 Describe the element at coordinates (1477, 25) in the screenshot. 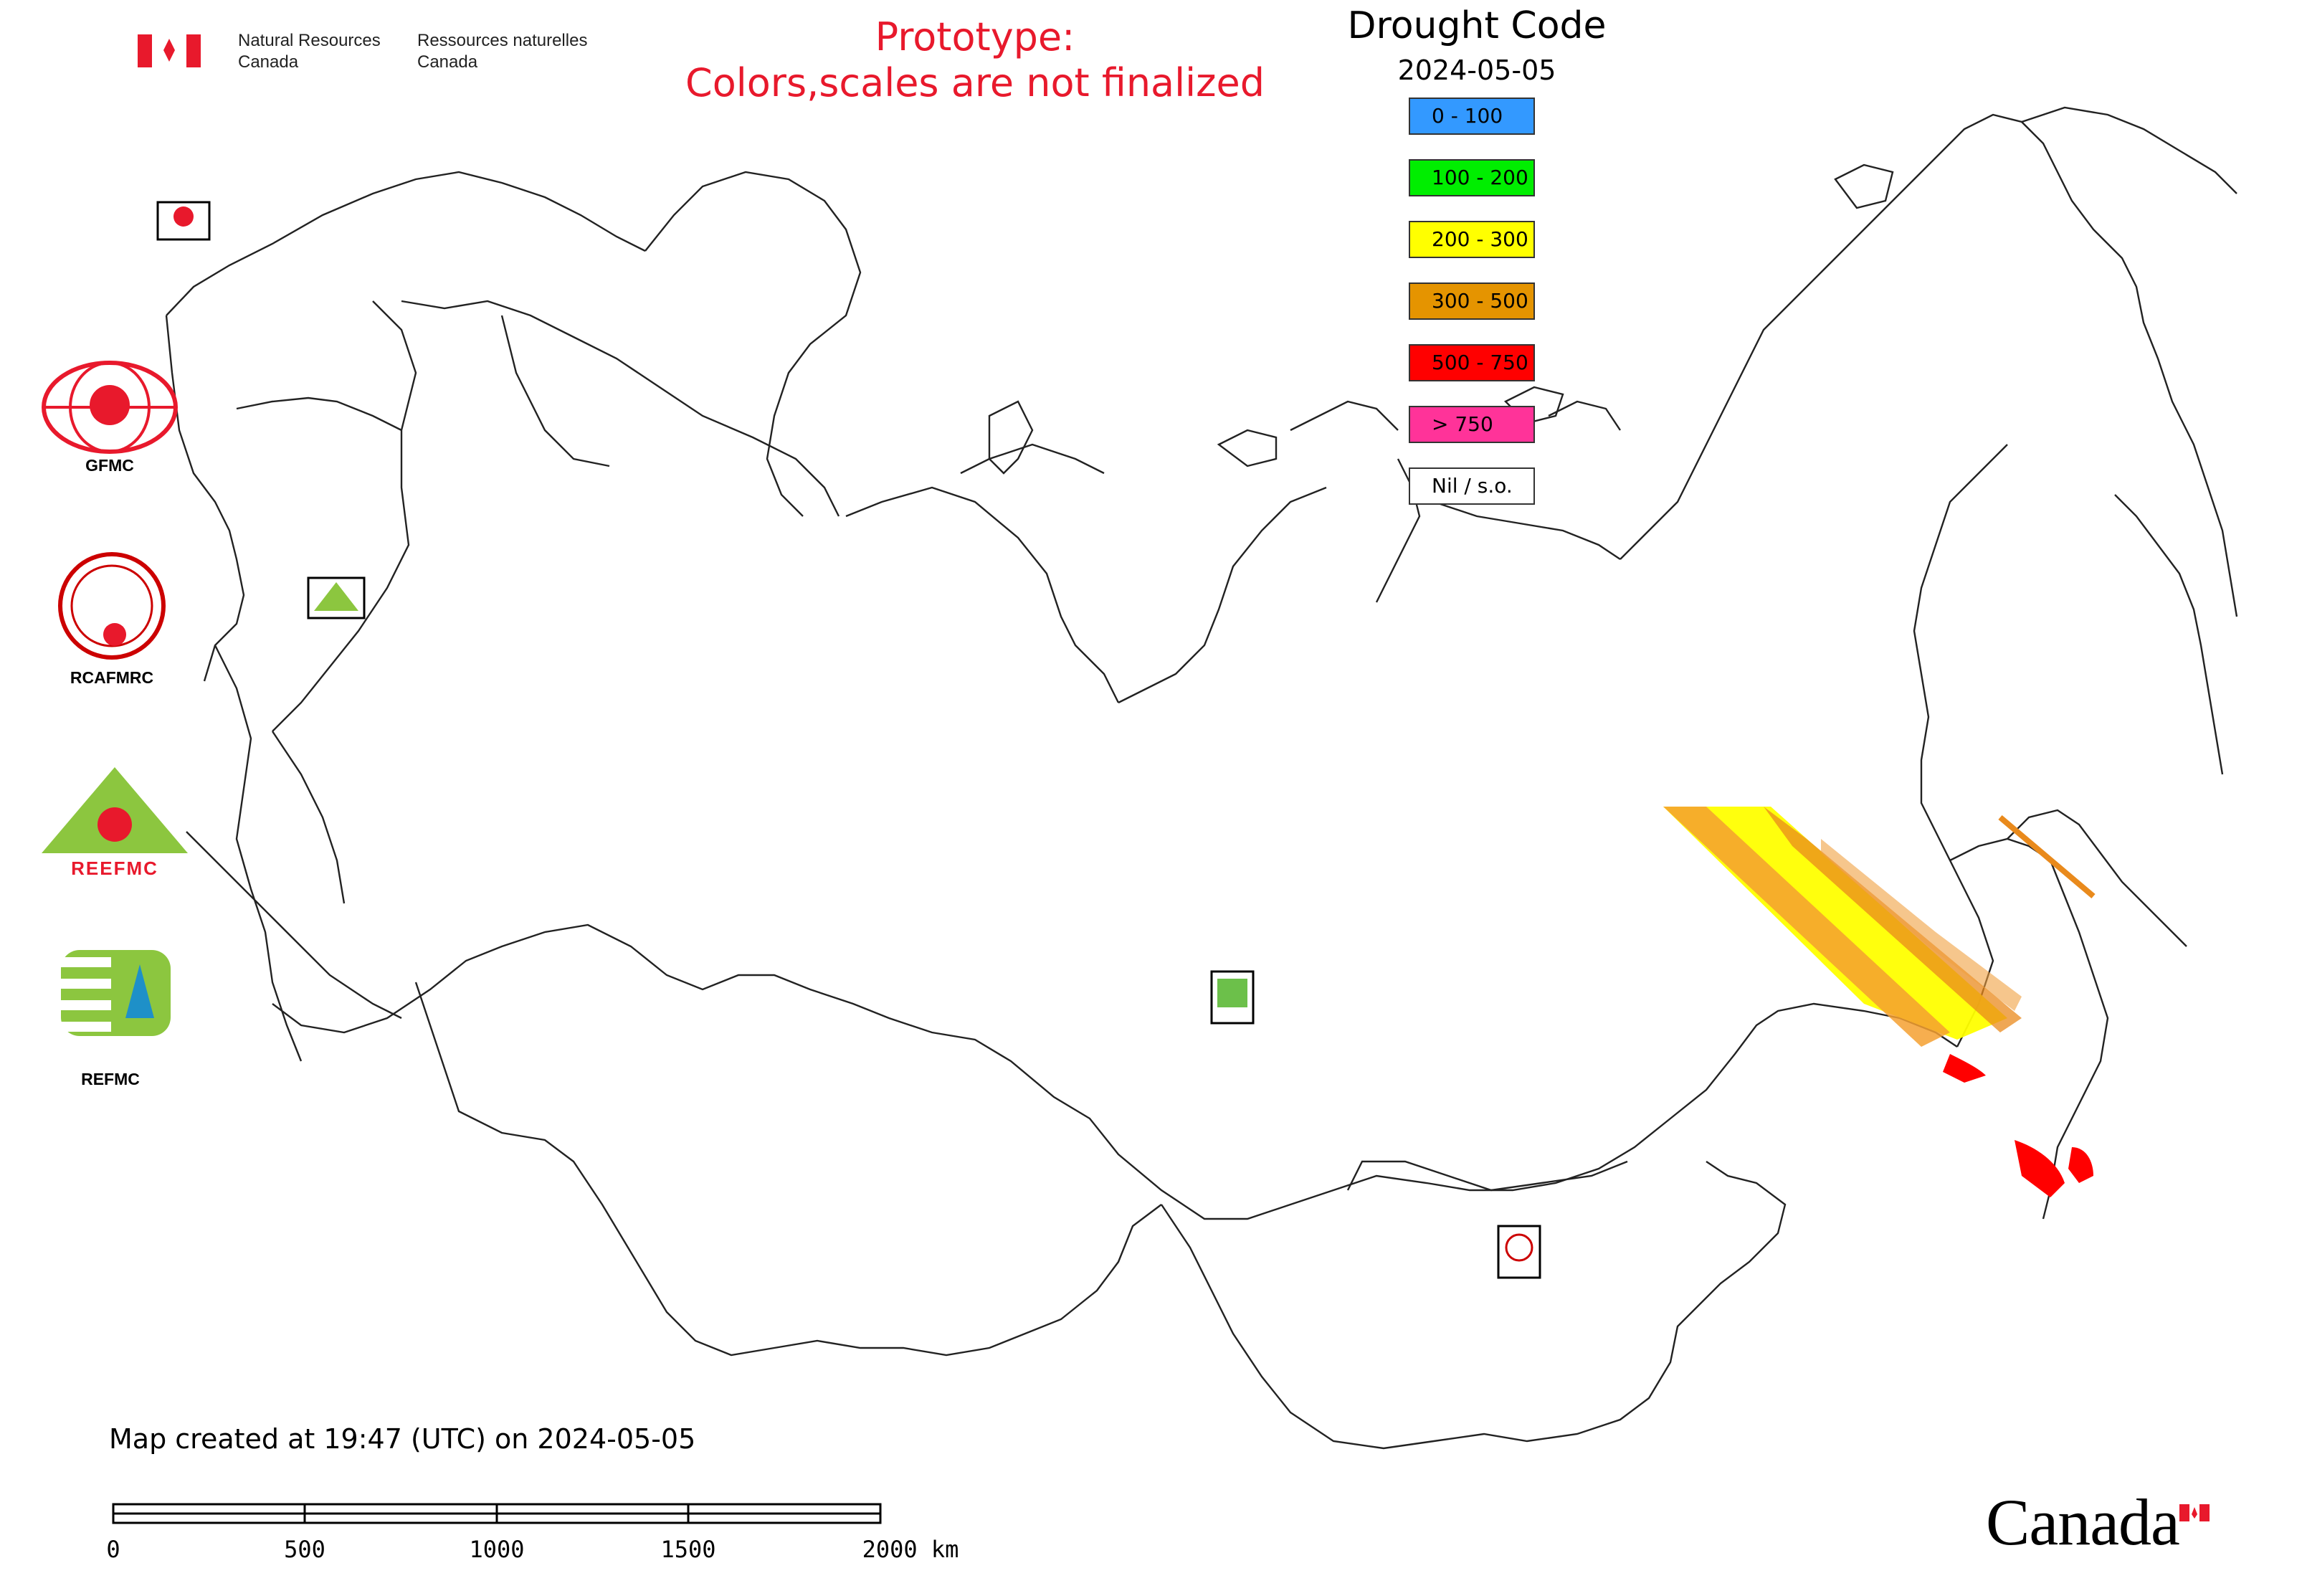

I see `legend-title: Drought Code` at that location.